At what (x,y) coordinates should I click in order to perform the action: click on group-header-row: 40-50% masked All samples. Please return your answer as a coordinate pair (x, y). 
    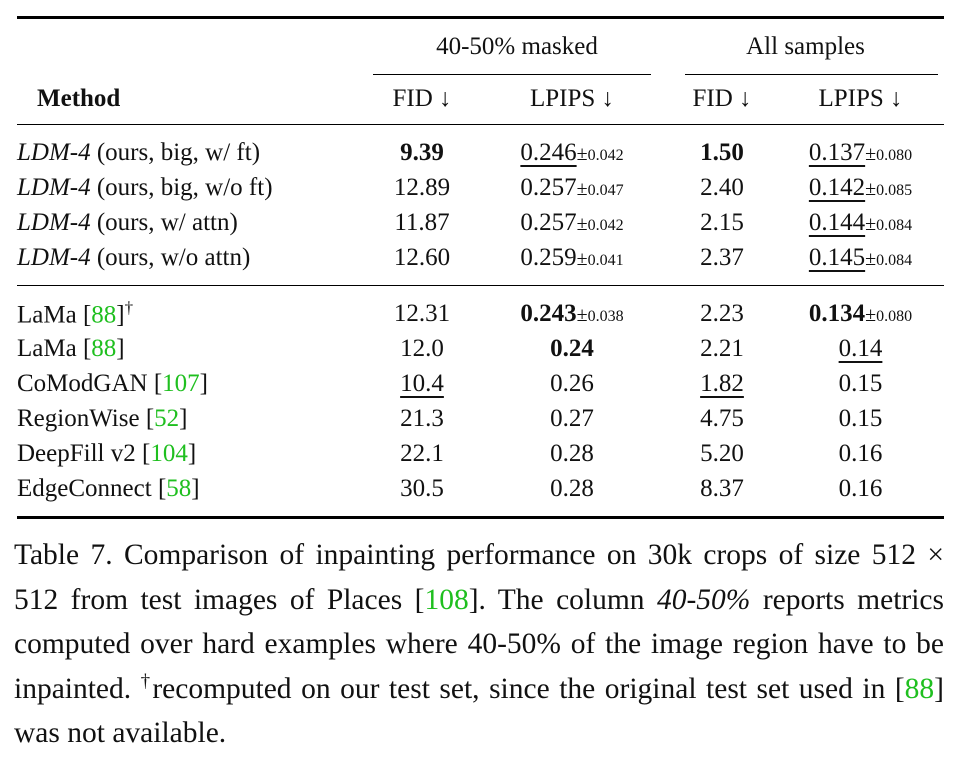
    Looking at the image, I should click on (480, 47).